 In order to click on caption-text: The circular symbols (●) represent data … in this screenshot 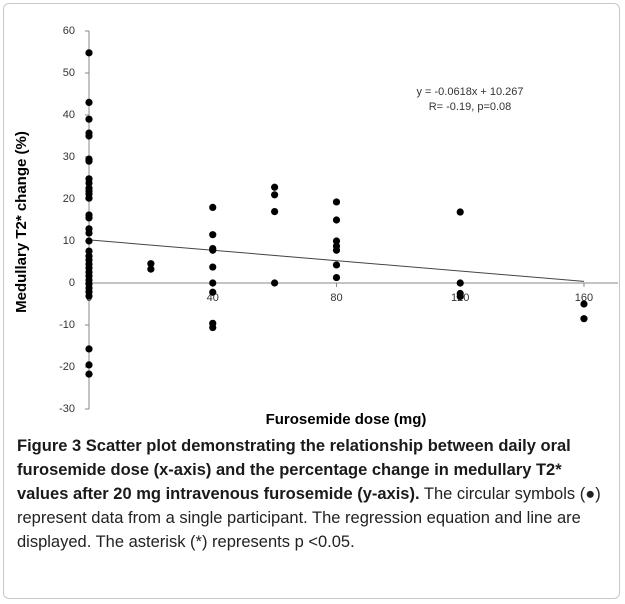, I will do `click(309, 518)`.